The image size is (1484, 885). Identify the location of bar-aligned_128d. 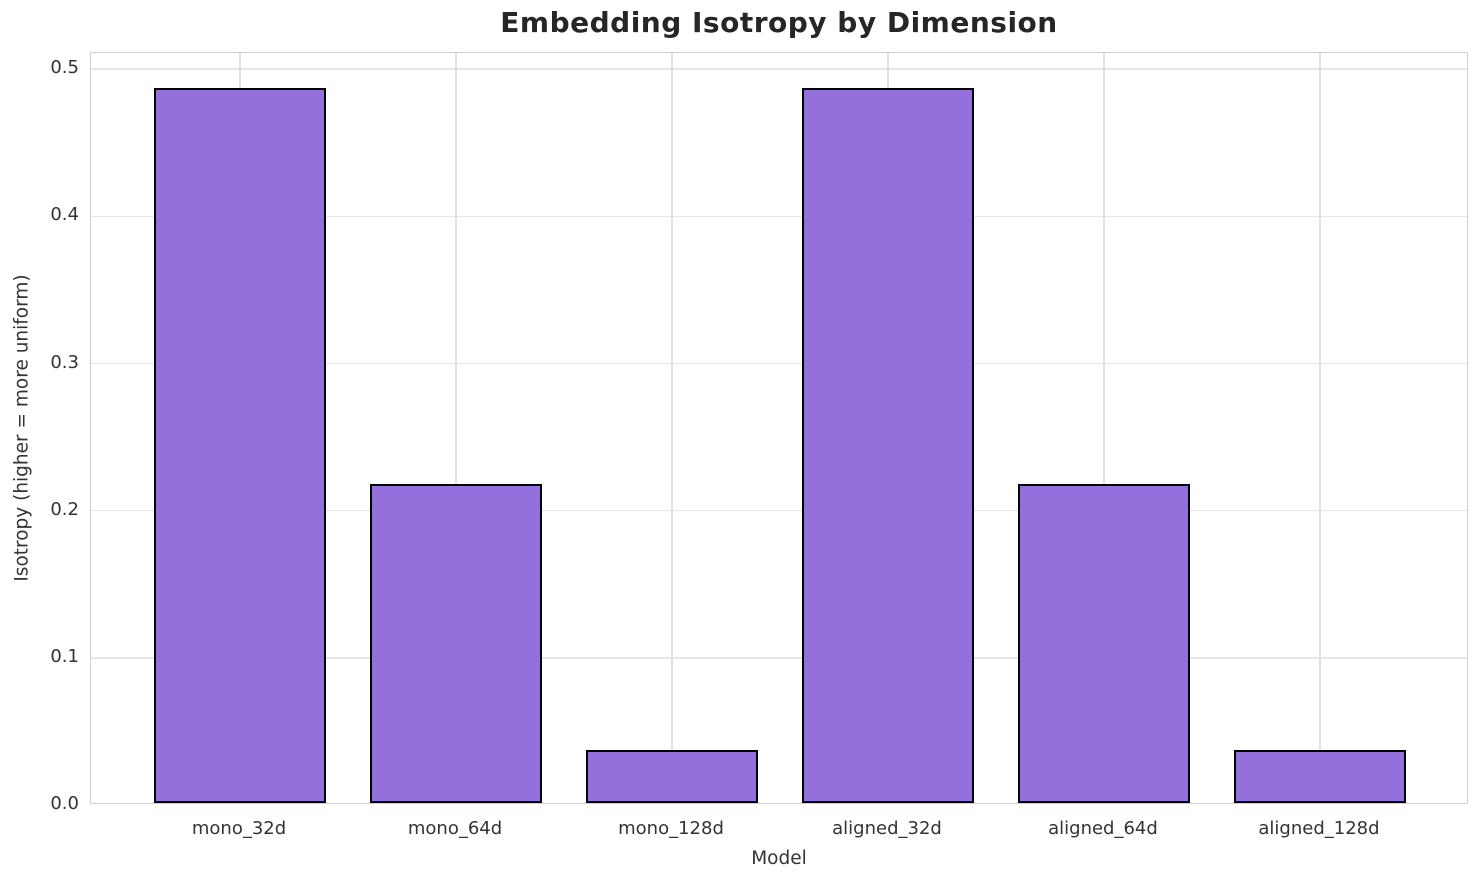
(1320, 776).